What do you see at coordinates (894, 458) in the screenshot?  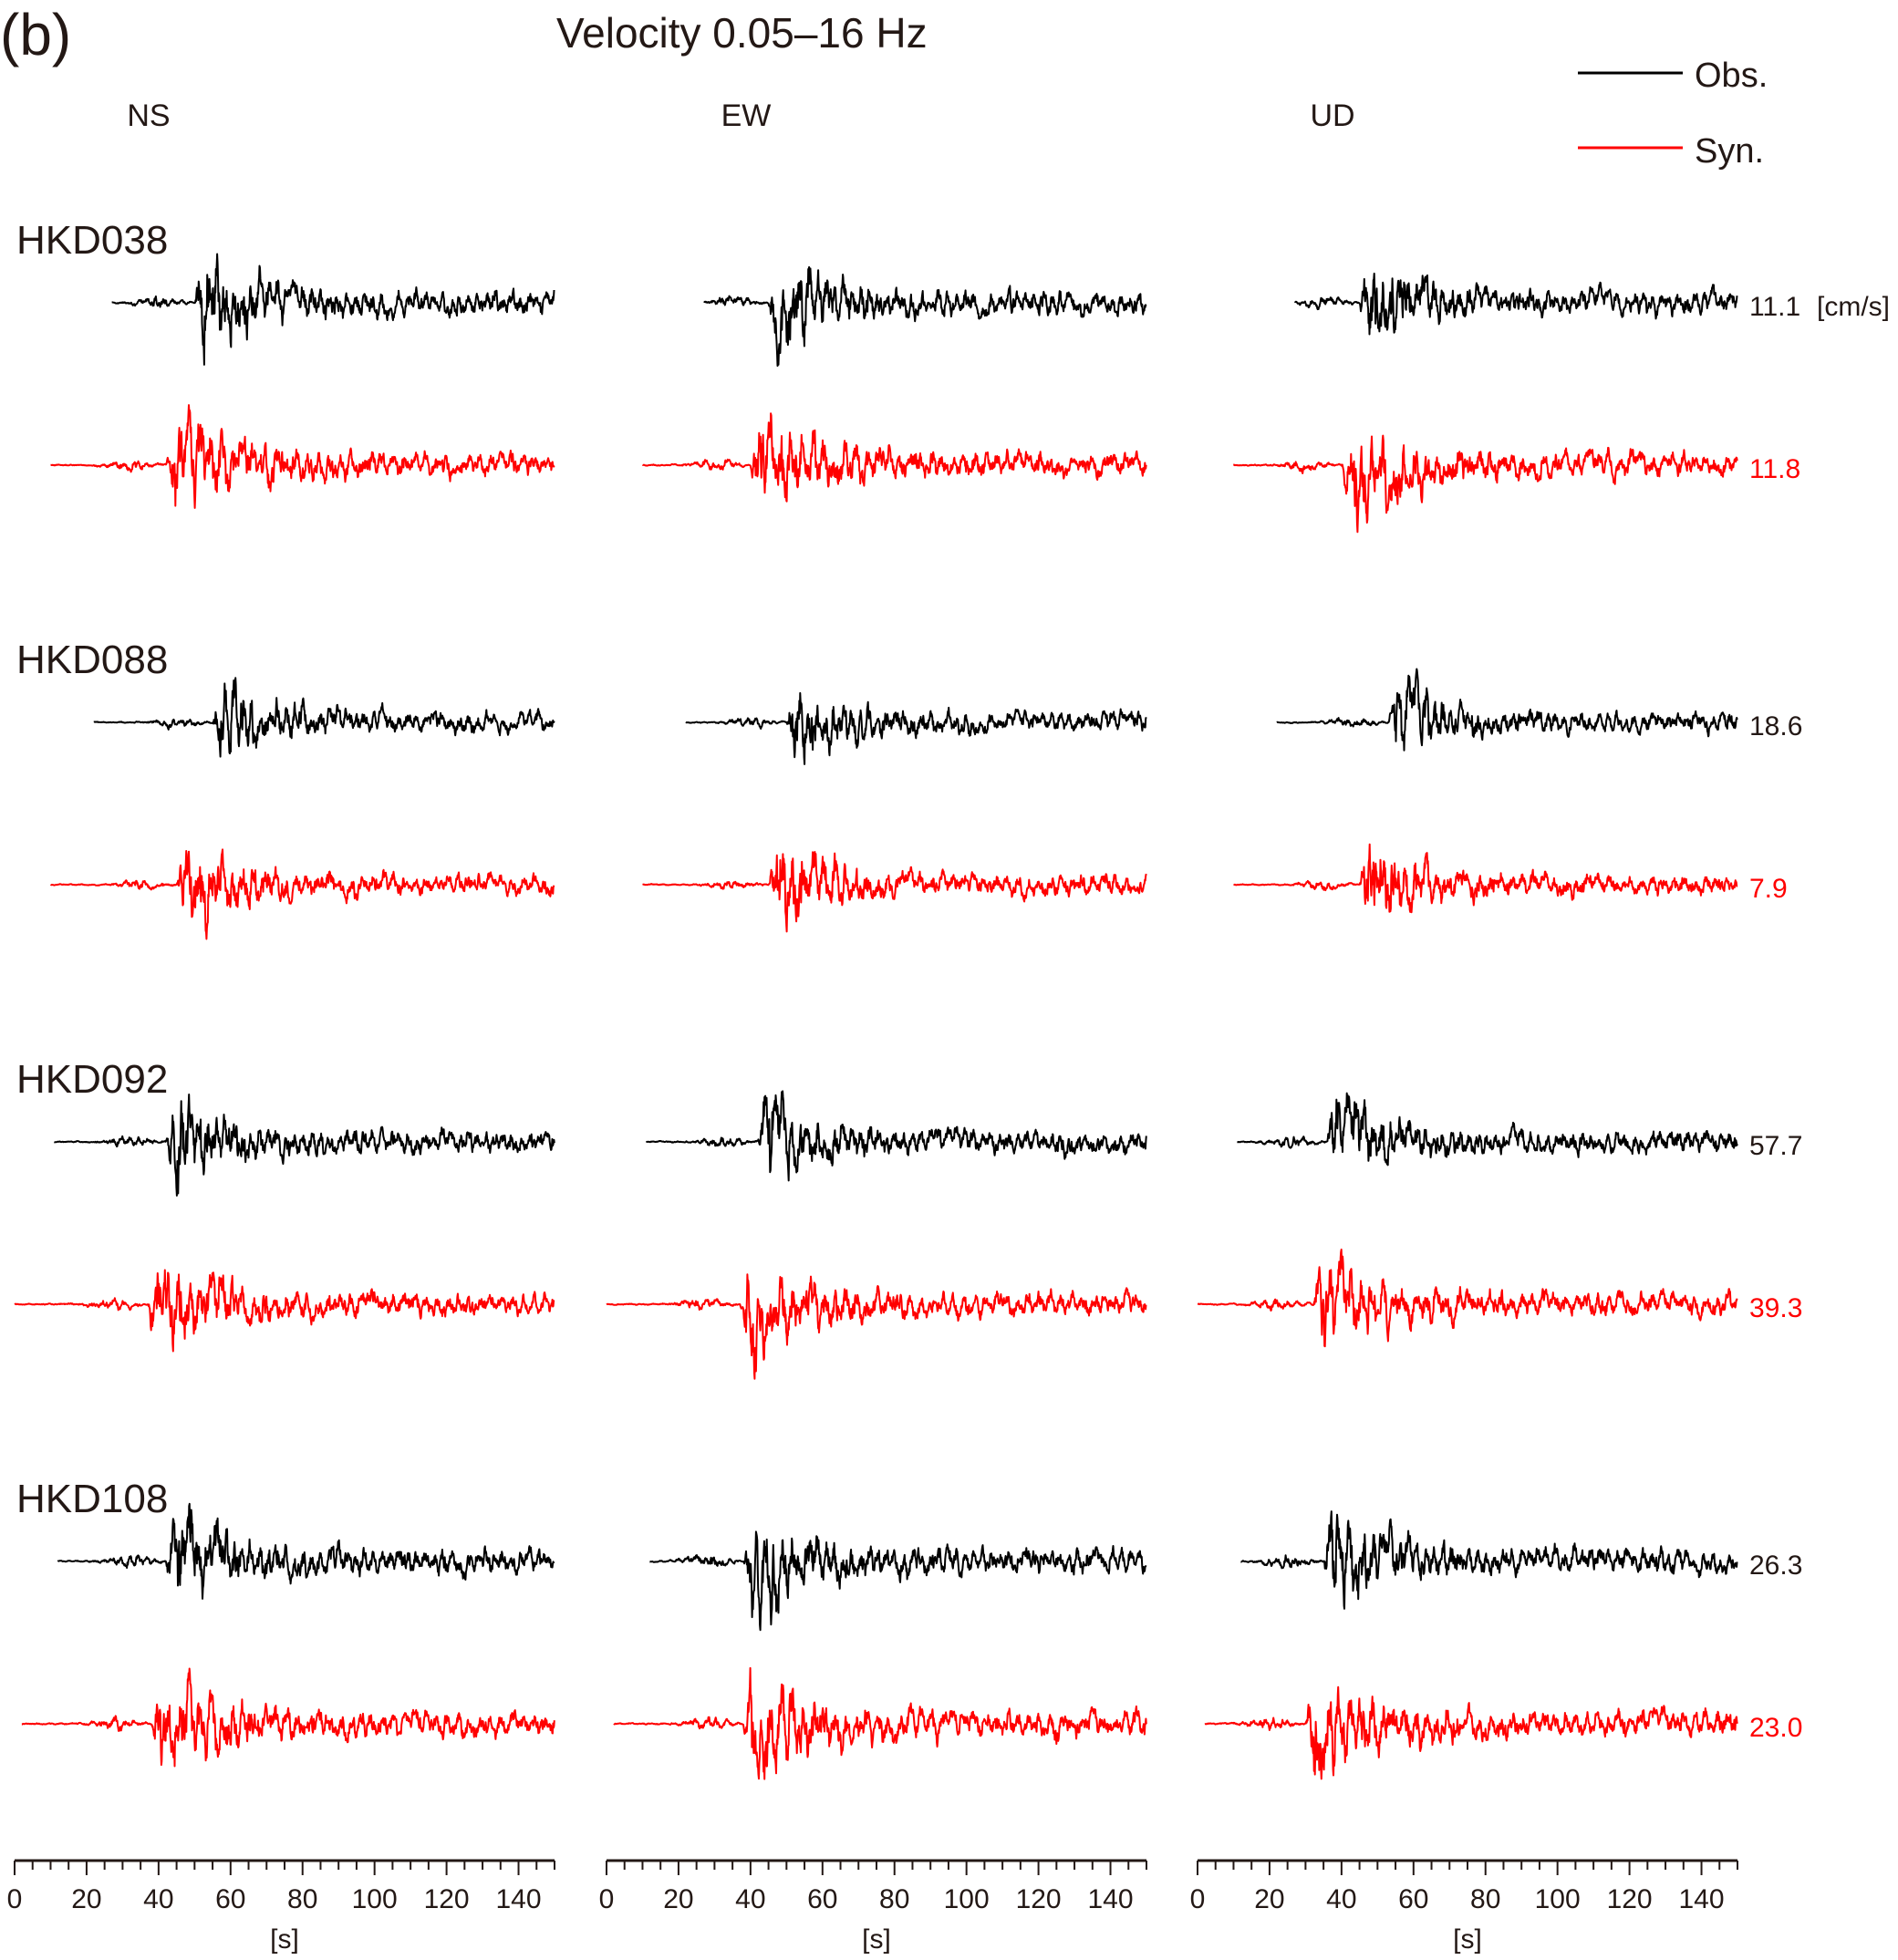 I see `trace-syn-hkd038-ew` at bounding box center [894, 458].